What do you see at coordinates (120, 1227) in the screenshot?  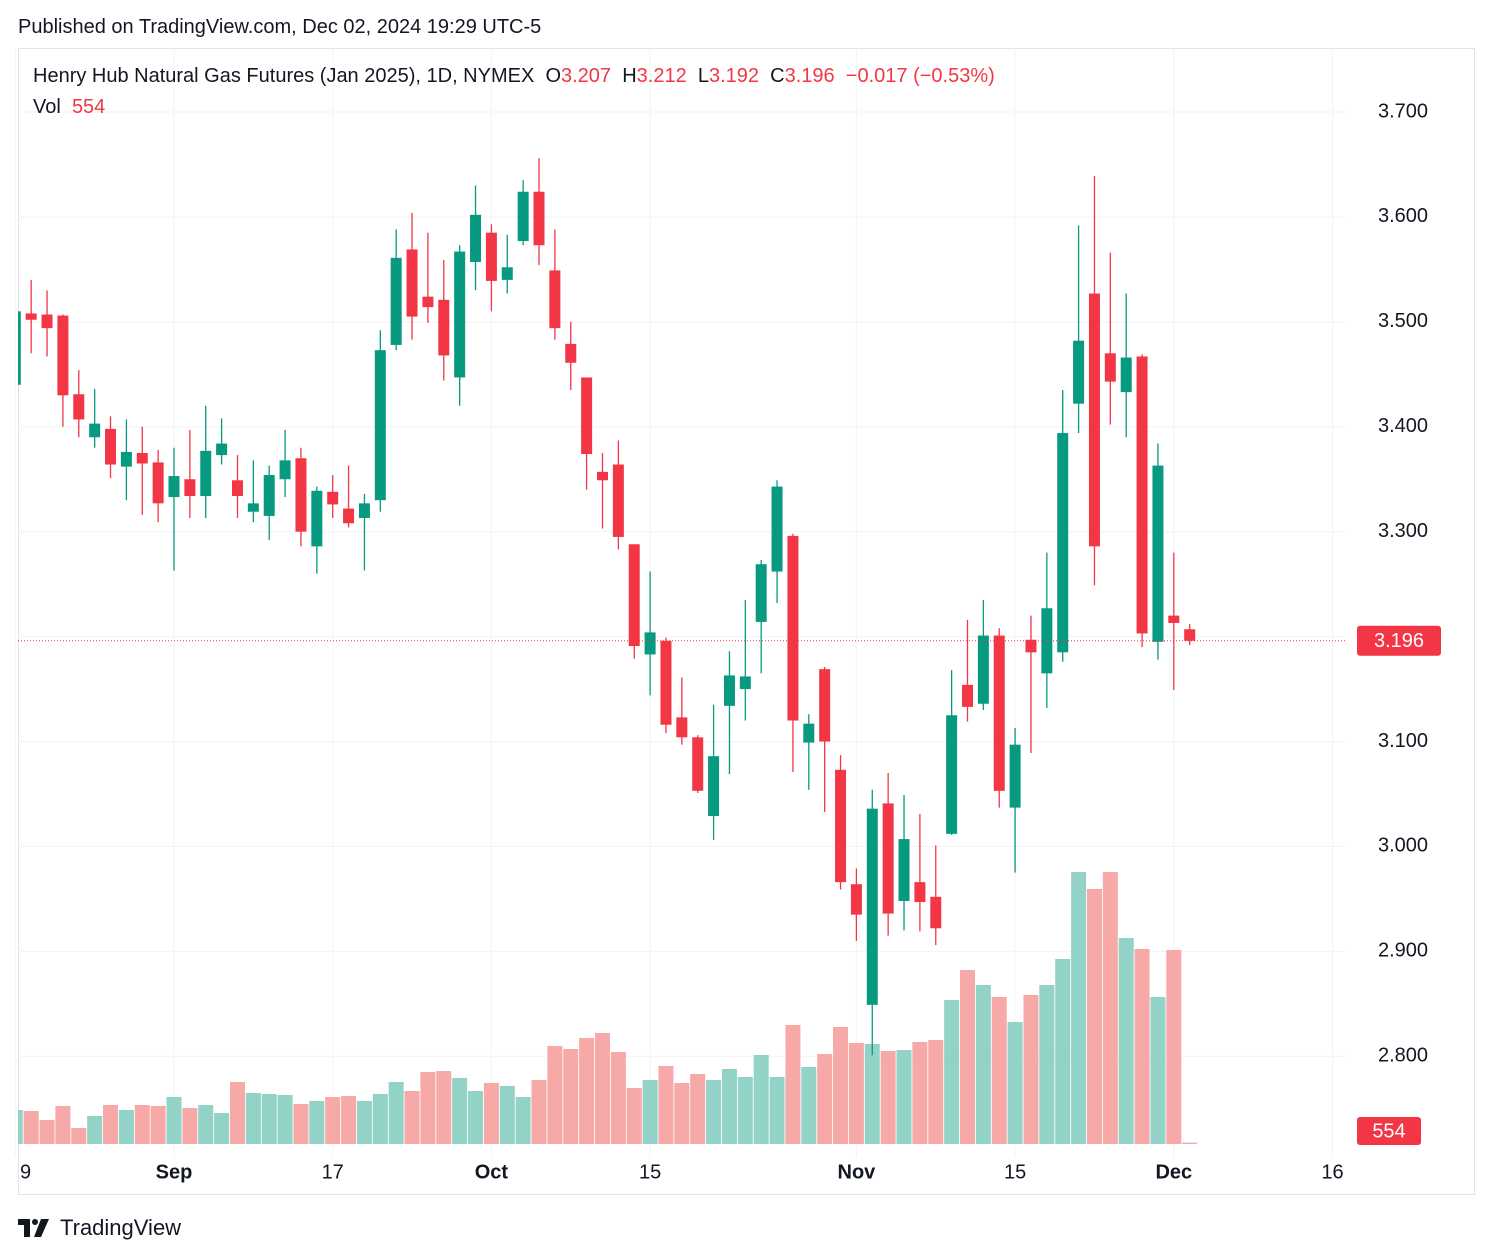 I see `brand: TradingView` at bounding box center [120, 1227].